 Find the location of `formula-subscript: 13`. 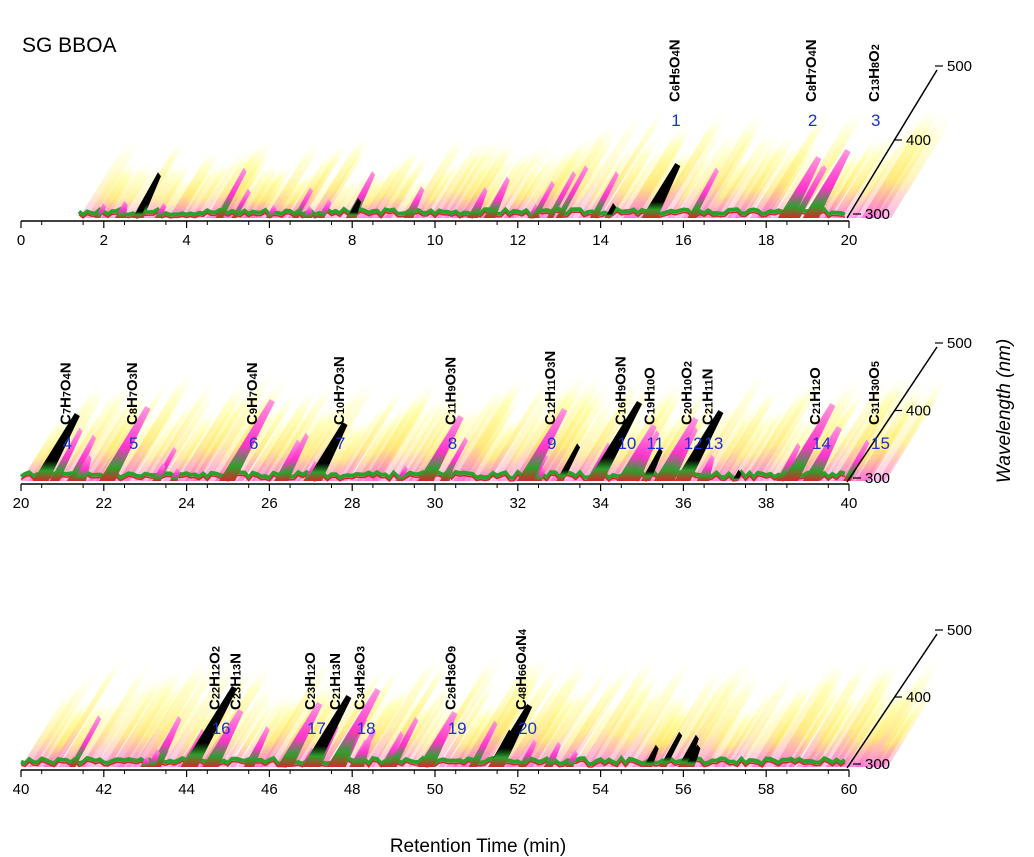

formula-subscript: 13 is located at coordinates (876, 85).